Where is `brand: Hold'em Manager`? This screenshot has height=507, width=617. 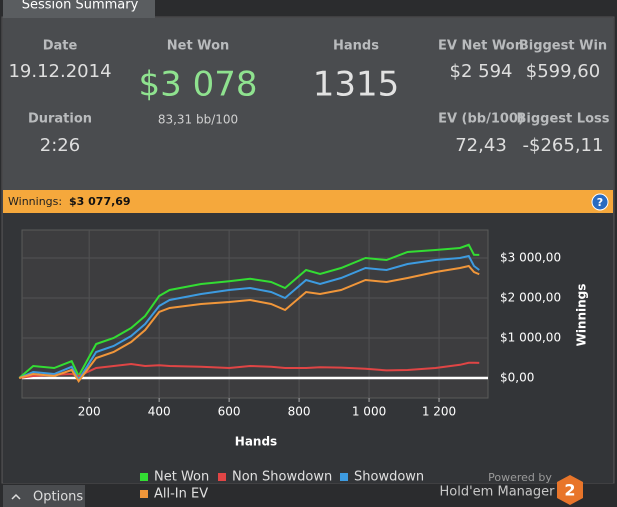 brand: Hold'em Manager is located at coordinates (498, 492).